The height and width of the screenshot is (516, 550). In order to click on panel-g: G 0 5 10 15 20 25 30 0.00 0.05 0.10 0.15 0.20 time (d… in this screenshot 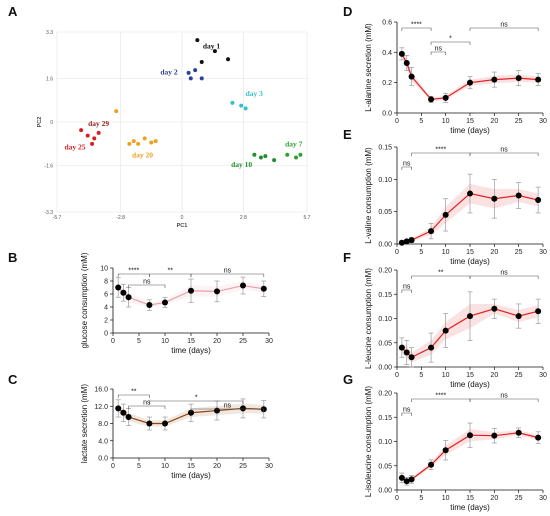, I will do `click(445, 442)`.